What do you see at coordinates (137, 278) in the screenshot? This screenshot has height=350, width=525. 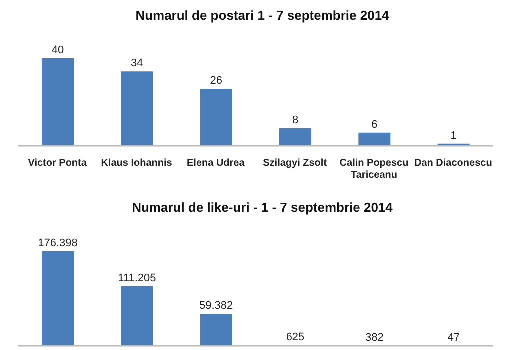 I see `data-label: 111.205` at bounding box center [137, 278].